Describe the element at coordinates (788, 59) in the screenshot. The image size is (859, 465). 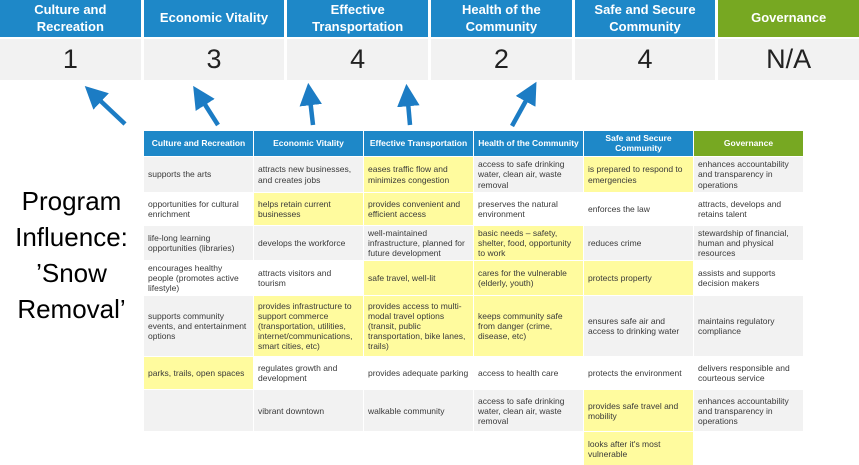
I see `summary-score-governance: N/A` at that location.